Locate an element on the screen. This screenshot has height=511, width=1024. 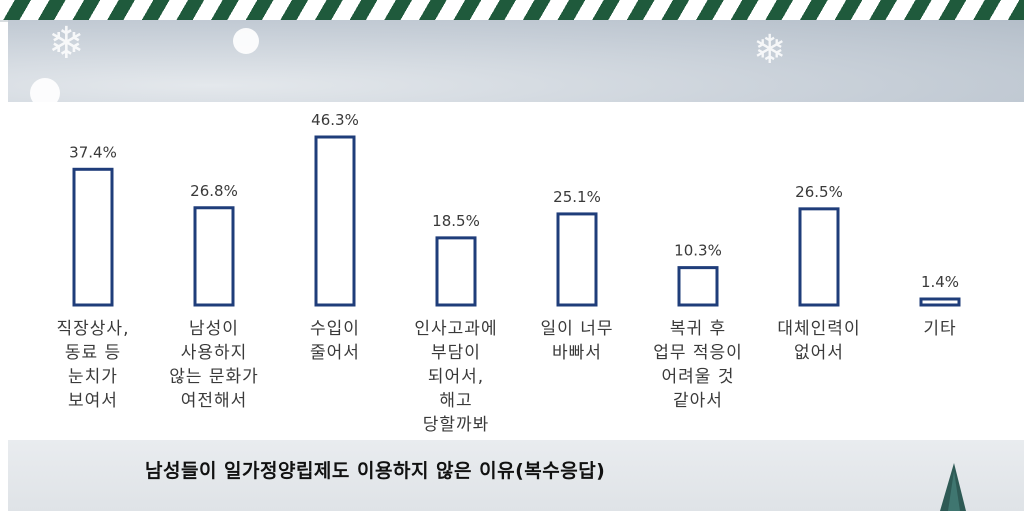
winter-footer-background is located at coordinates (516, 475).